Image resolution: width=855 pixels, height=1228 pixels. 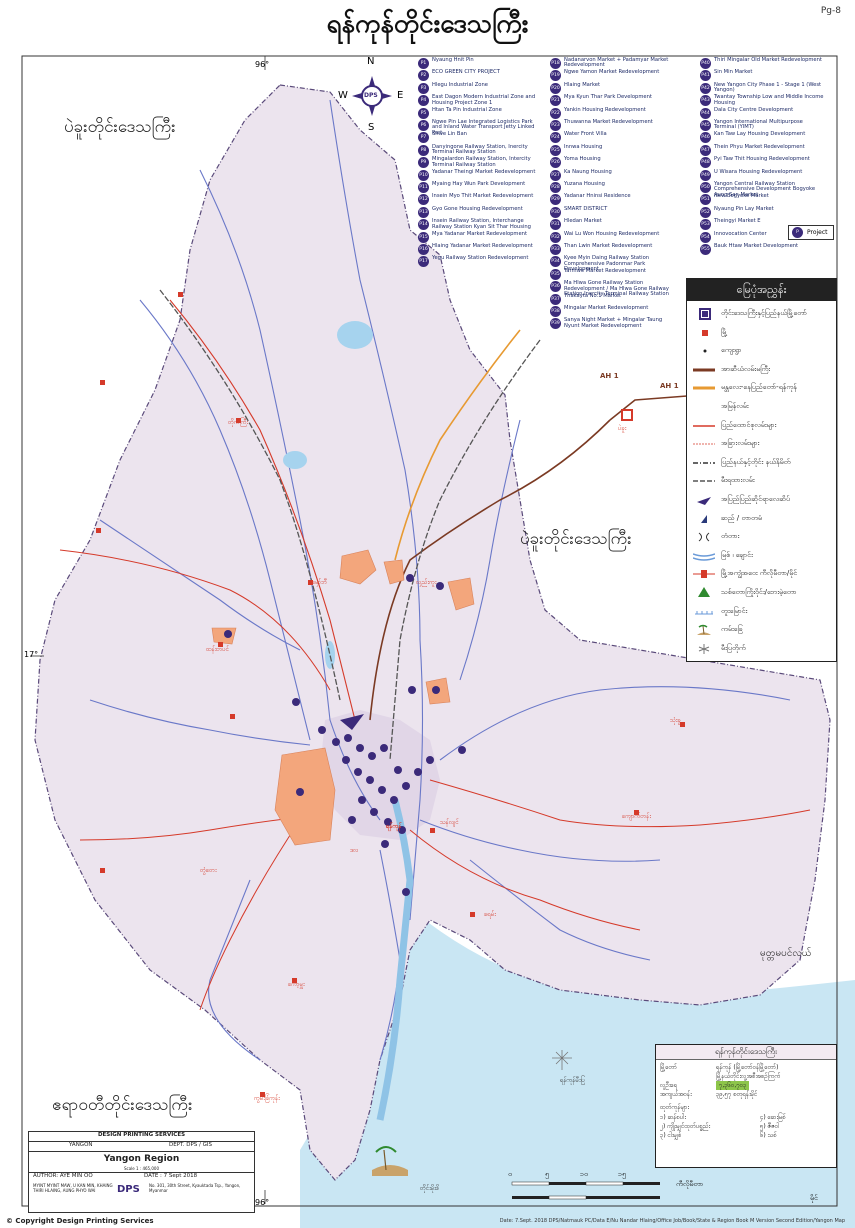 I want to click on project-label: Nyaung Hnit Pin, so click(x=453, y=60).